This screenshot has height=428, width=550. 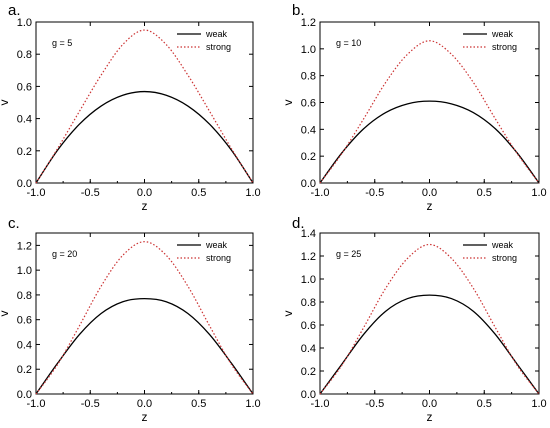 I want to click on panel-label: c., so click(x=14, y=223).